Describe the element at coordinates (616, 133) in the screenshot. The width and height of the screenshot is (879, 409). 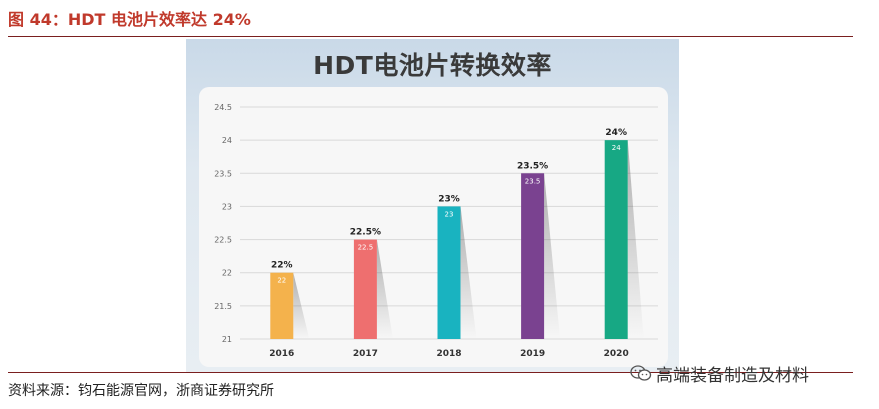
I see `bar-top-label: 24%` at that location.